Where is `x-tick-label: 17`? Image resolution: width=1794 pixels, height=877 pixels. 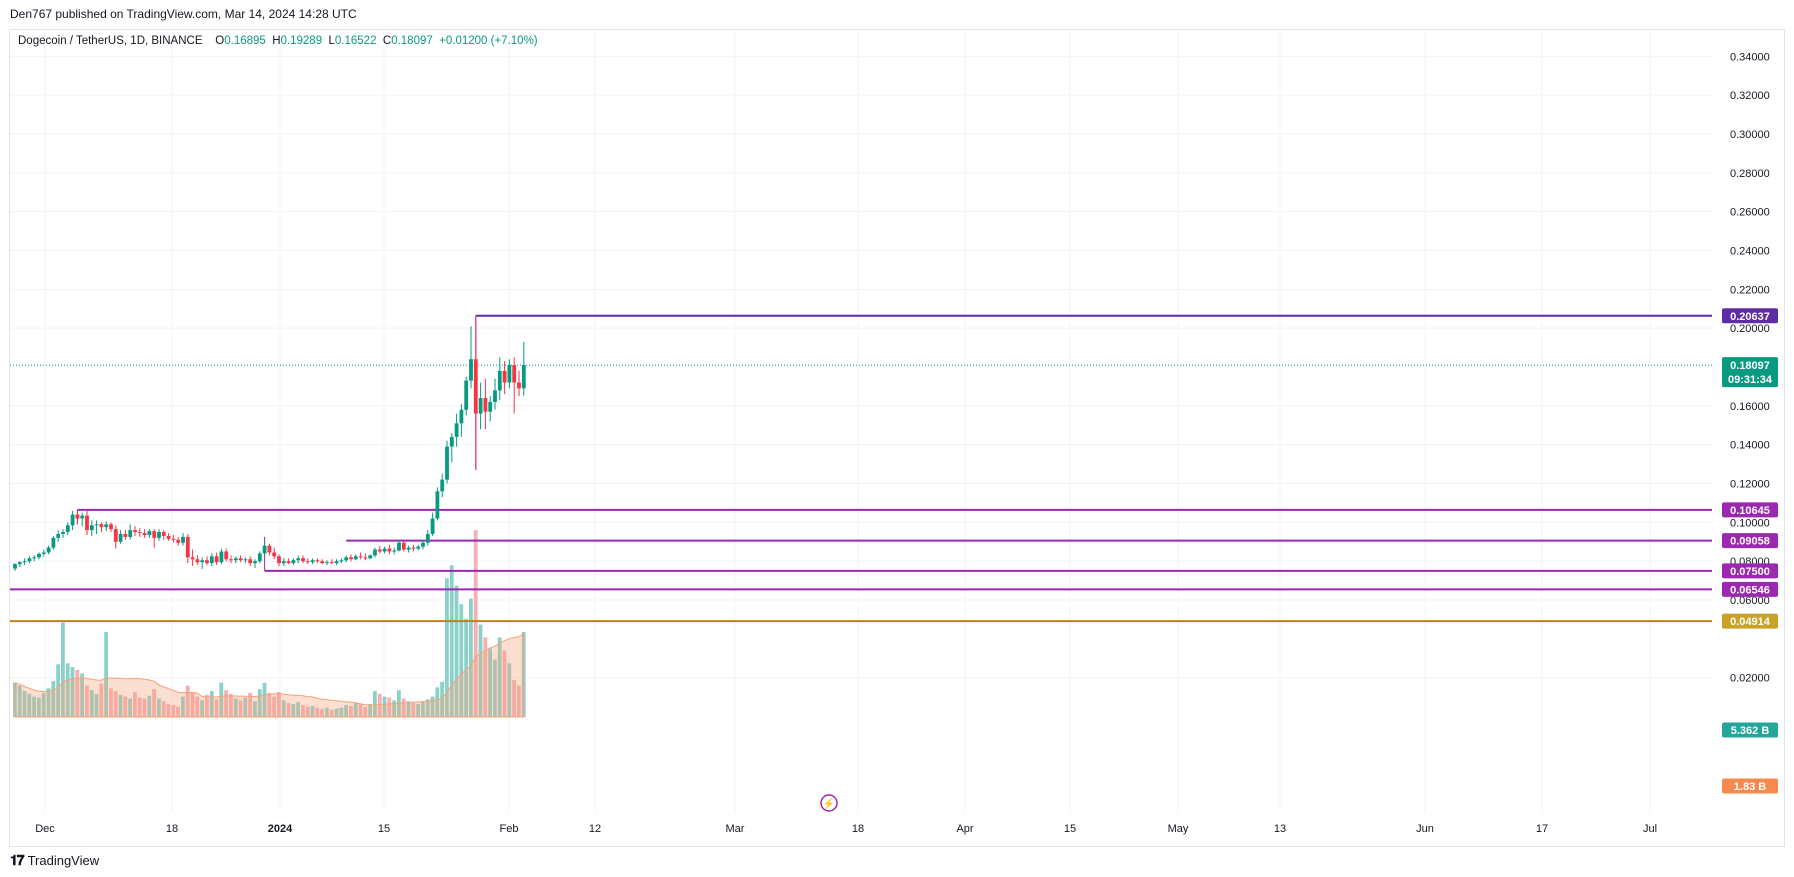
x-tick-label: 17 is located at coordinates (1542, 829).